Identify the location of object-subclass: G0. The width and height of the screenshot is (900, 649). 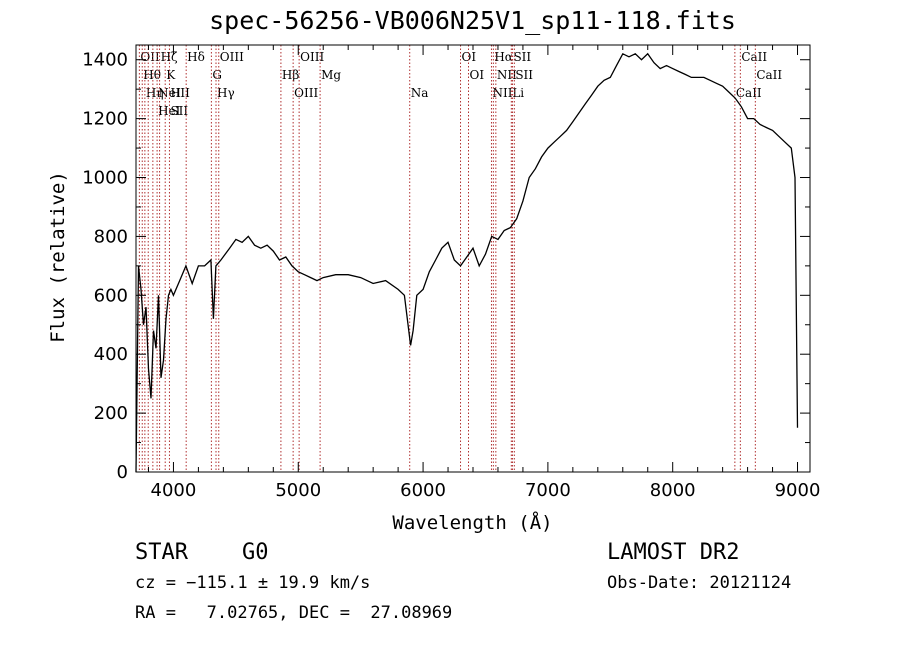
(255, 552).